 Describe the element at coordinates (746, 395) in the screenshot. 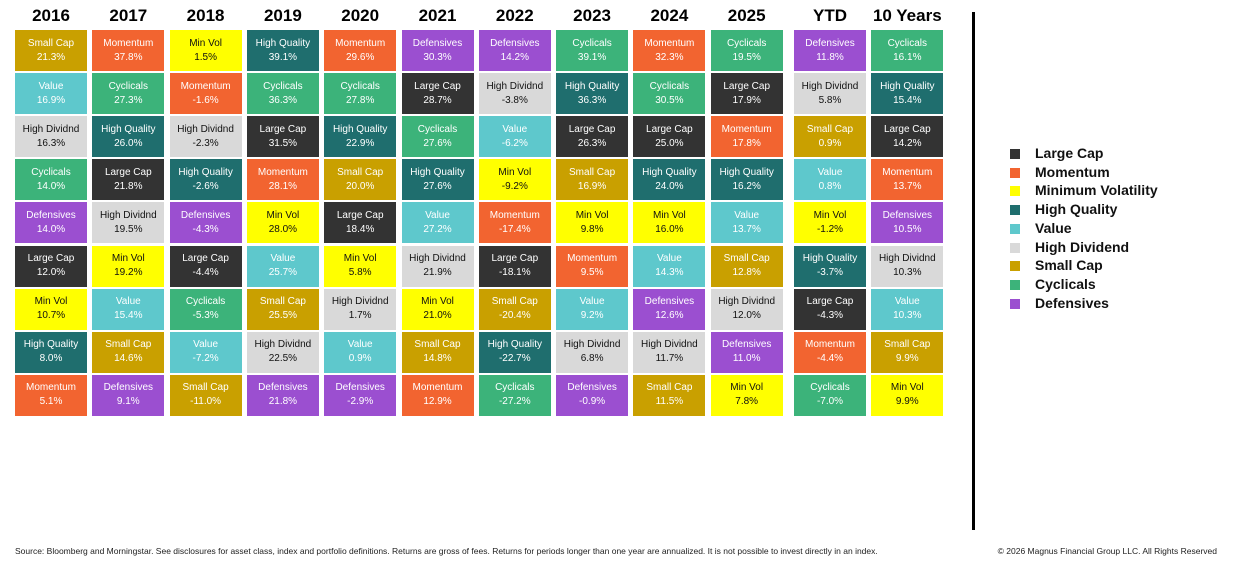

I see `return-cell: Min Vol 7.8%` at that location.